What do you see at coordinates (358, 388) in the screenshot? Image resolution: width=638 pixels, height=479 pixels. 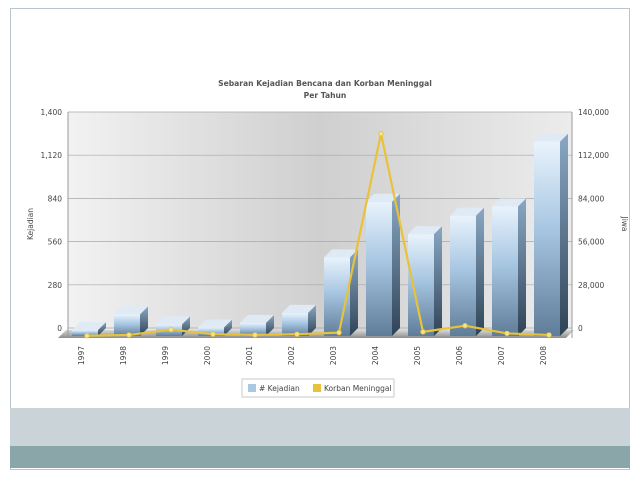 I see `legend-label-korban-meninggal: Korban Meninggal` at bounding box center [358, 388].